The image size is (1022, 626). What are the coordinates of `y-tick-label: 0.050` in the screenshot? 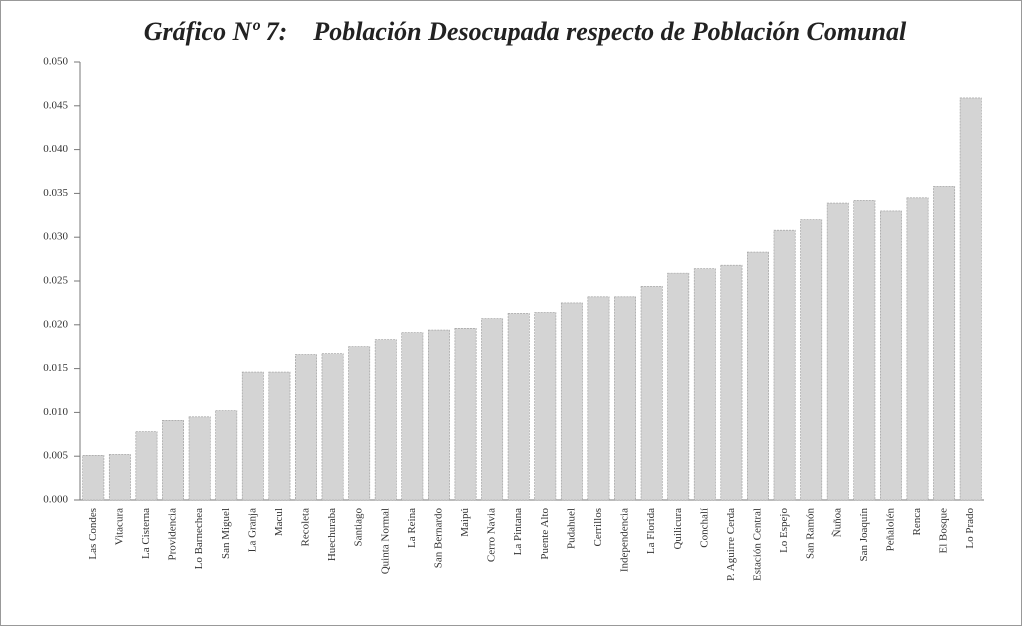 It's located at (55, 62).